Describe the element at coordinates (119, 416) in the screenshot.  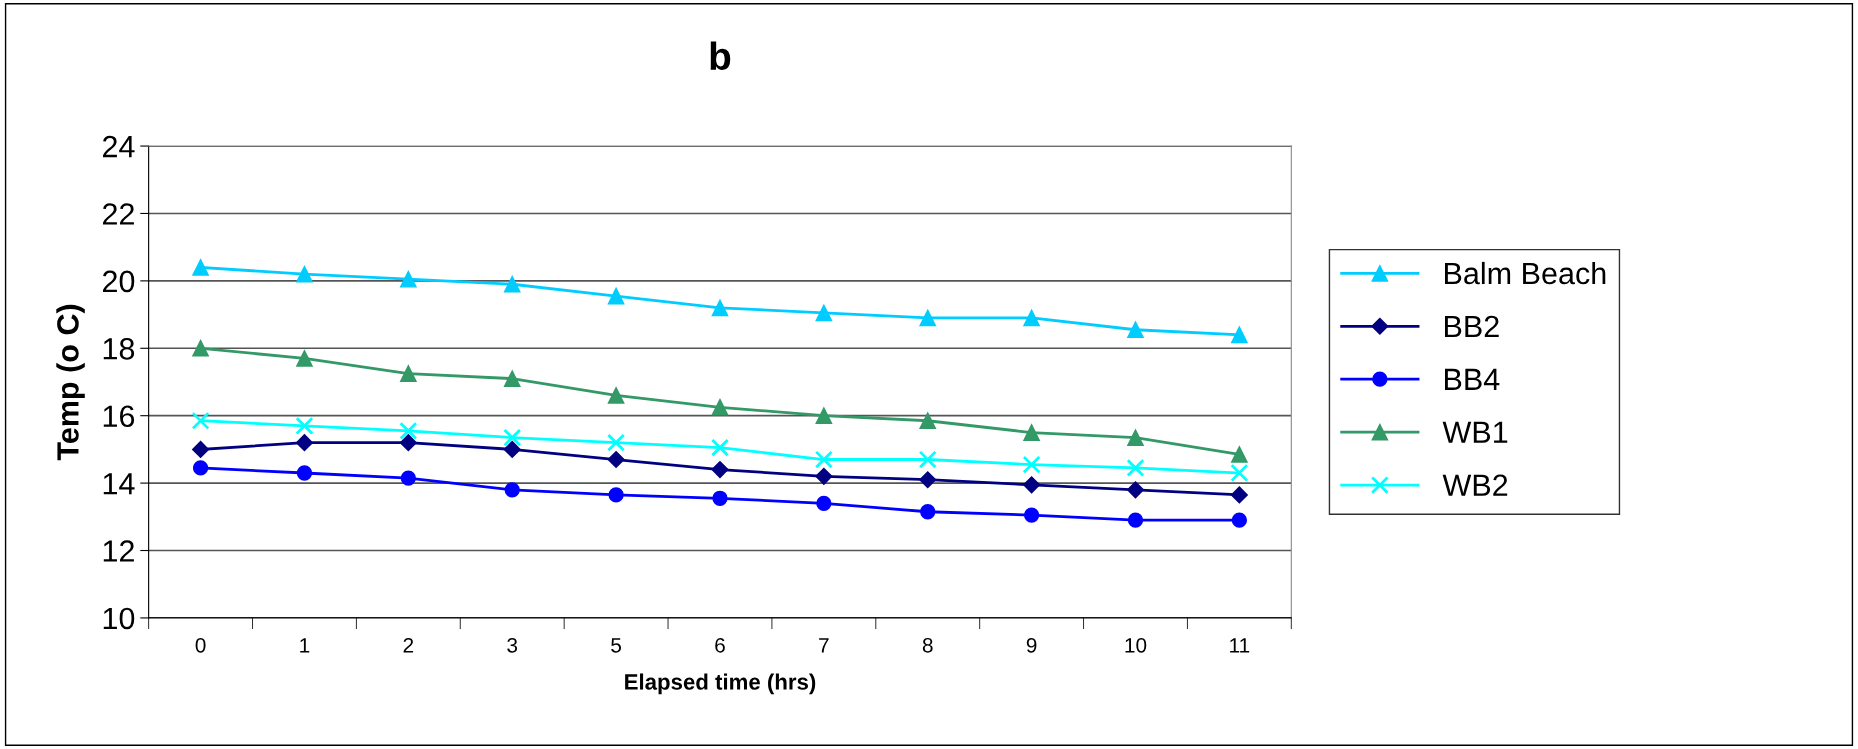
I see `y-tick-label: 16` at that location.